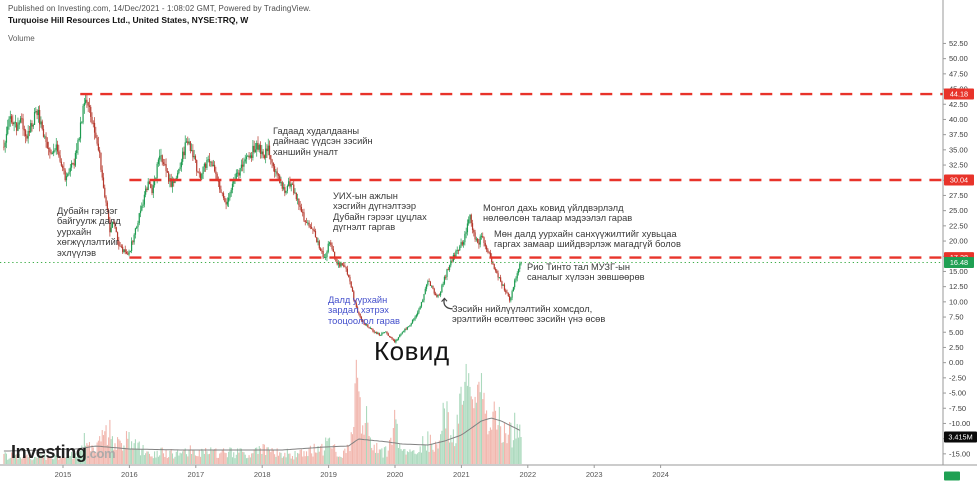 The height and width of the screenshot is (481, 977). What do you see at coordinates (129, 474) in the screenshot?
I see `svg-text: 2016` at bounding box center [129, 474].